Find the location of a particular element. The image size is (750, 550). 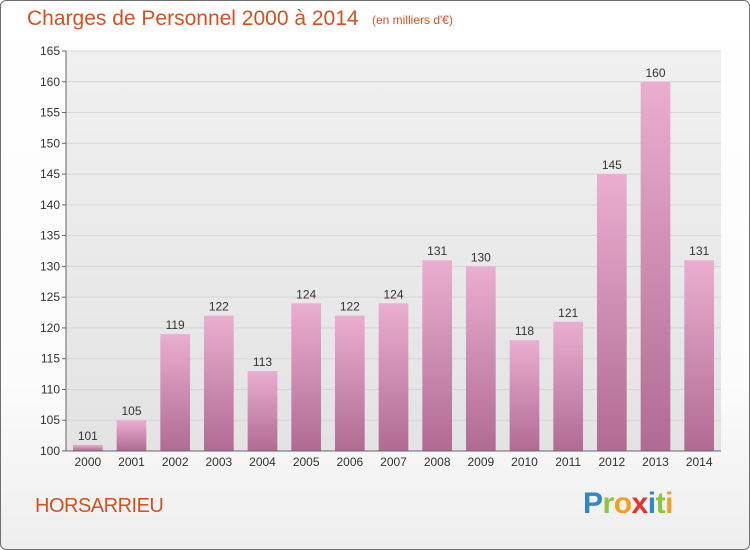

y-tick-label: 160 is located at coordinates (50, 82).